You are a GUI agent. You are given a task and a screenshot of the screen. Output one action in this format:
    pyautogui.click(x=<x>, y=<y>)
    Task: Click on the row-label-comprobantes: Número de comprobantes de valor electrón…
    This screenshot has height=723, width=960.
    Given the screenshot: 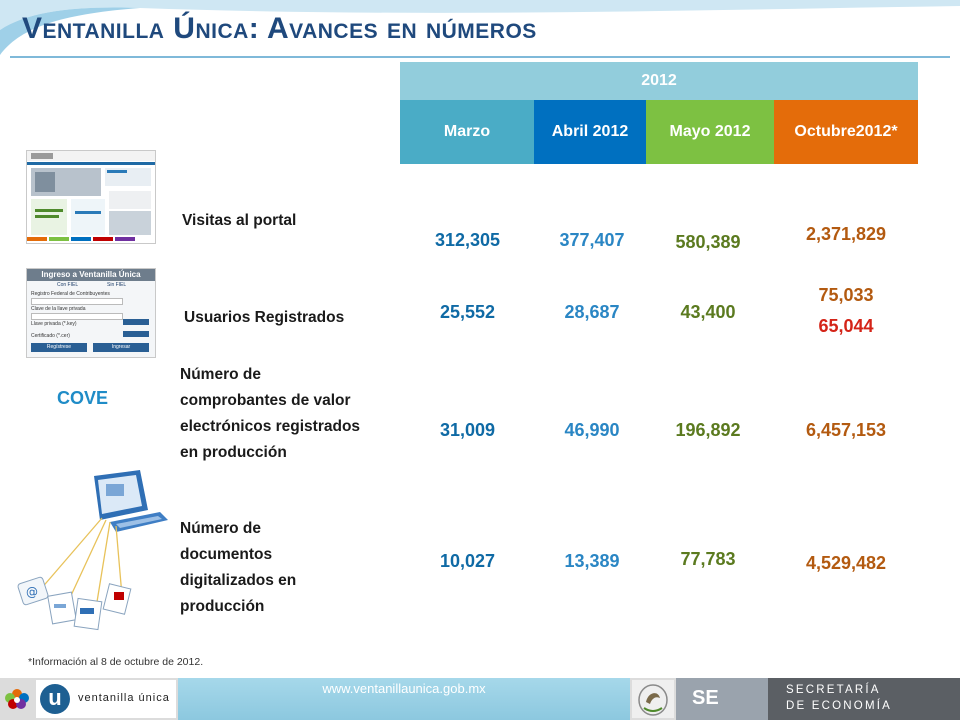 What is the action you would take?
    pyautogui.click(x=270, y=414)
    